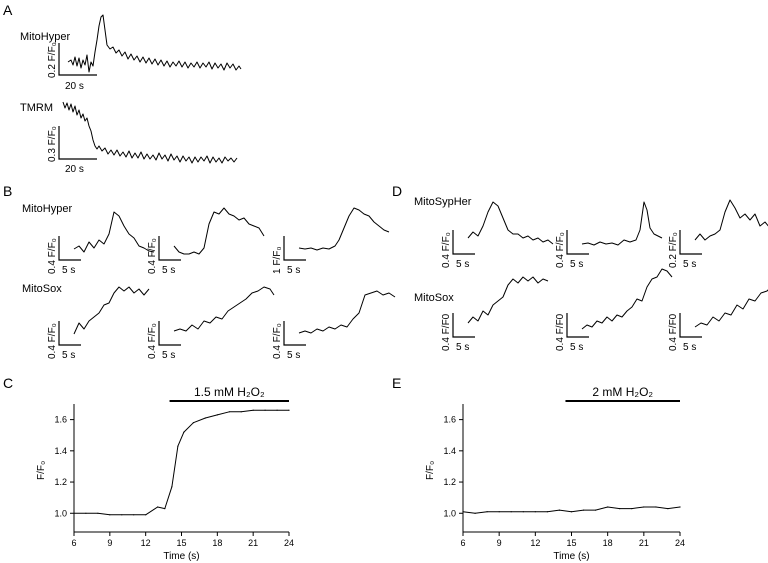 Image resolution: width=768 pixels, height=563 pixels. What do you see at coordinates (397, 191) in the screenshot?
I see `panel-letter-d: D` at bounding box center [397, 191].